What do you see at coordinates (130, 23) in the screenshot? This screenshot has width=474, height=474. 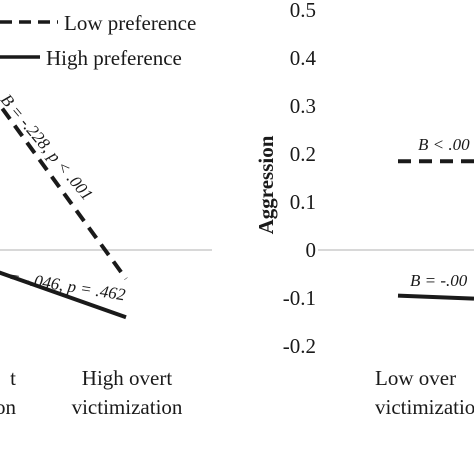 I see `legend-low-preference-label: Low preference` at bounding box center [130, 23].